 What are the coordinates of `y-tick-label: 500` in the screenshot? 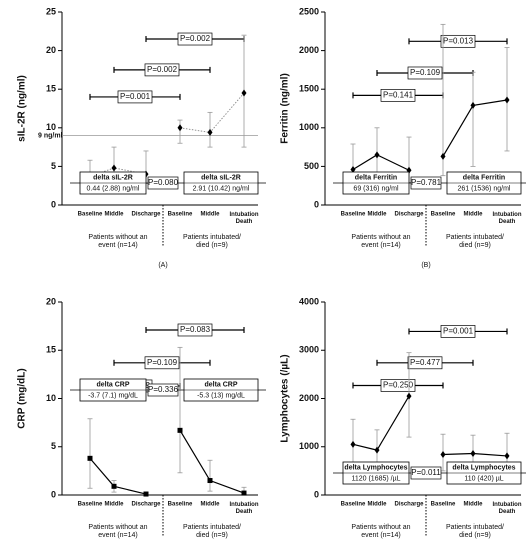 It's located at (311, 166).